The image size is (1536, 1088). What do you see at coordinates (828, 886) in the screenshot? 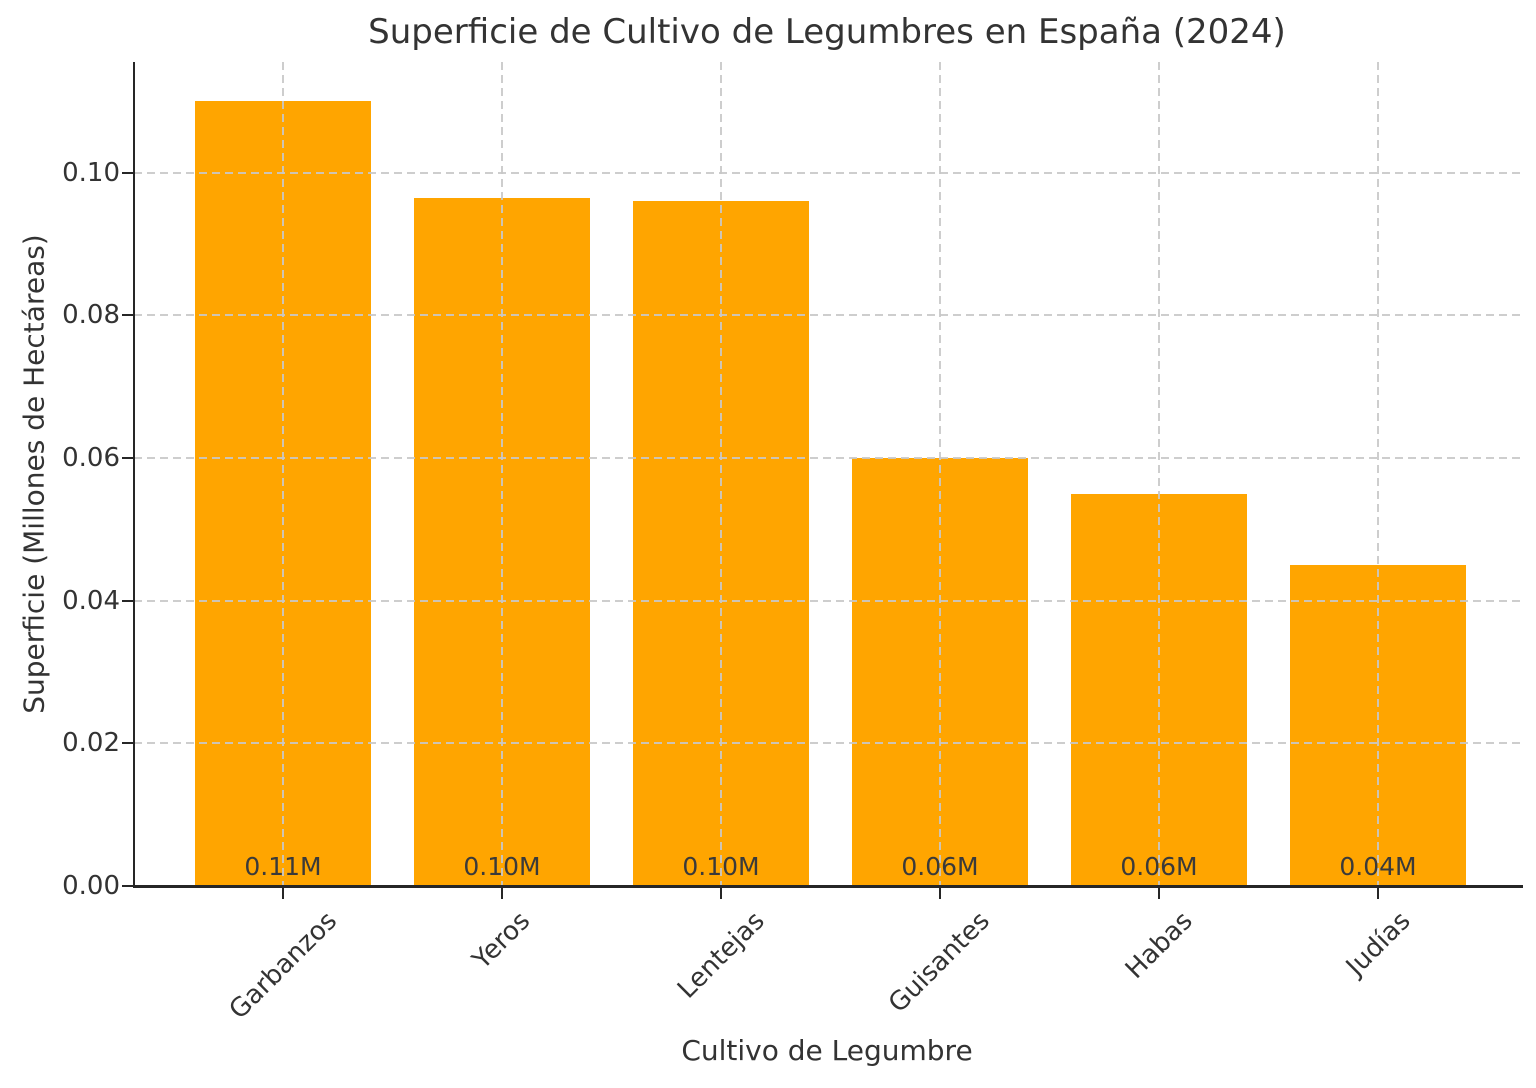
I see `x-axis-spine` at bounding box center [828, 886].